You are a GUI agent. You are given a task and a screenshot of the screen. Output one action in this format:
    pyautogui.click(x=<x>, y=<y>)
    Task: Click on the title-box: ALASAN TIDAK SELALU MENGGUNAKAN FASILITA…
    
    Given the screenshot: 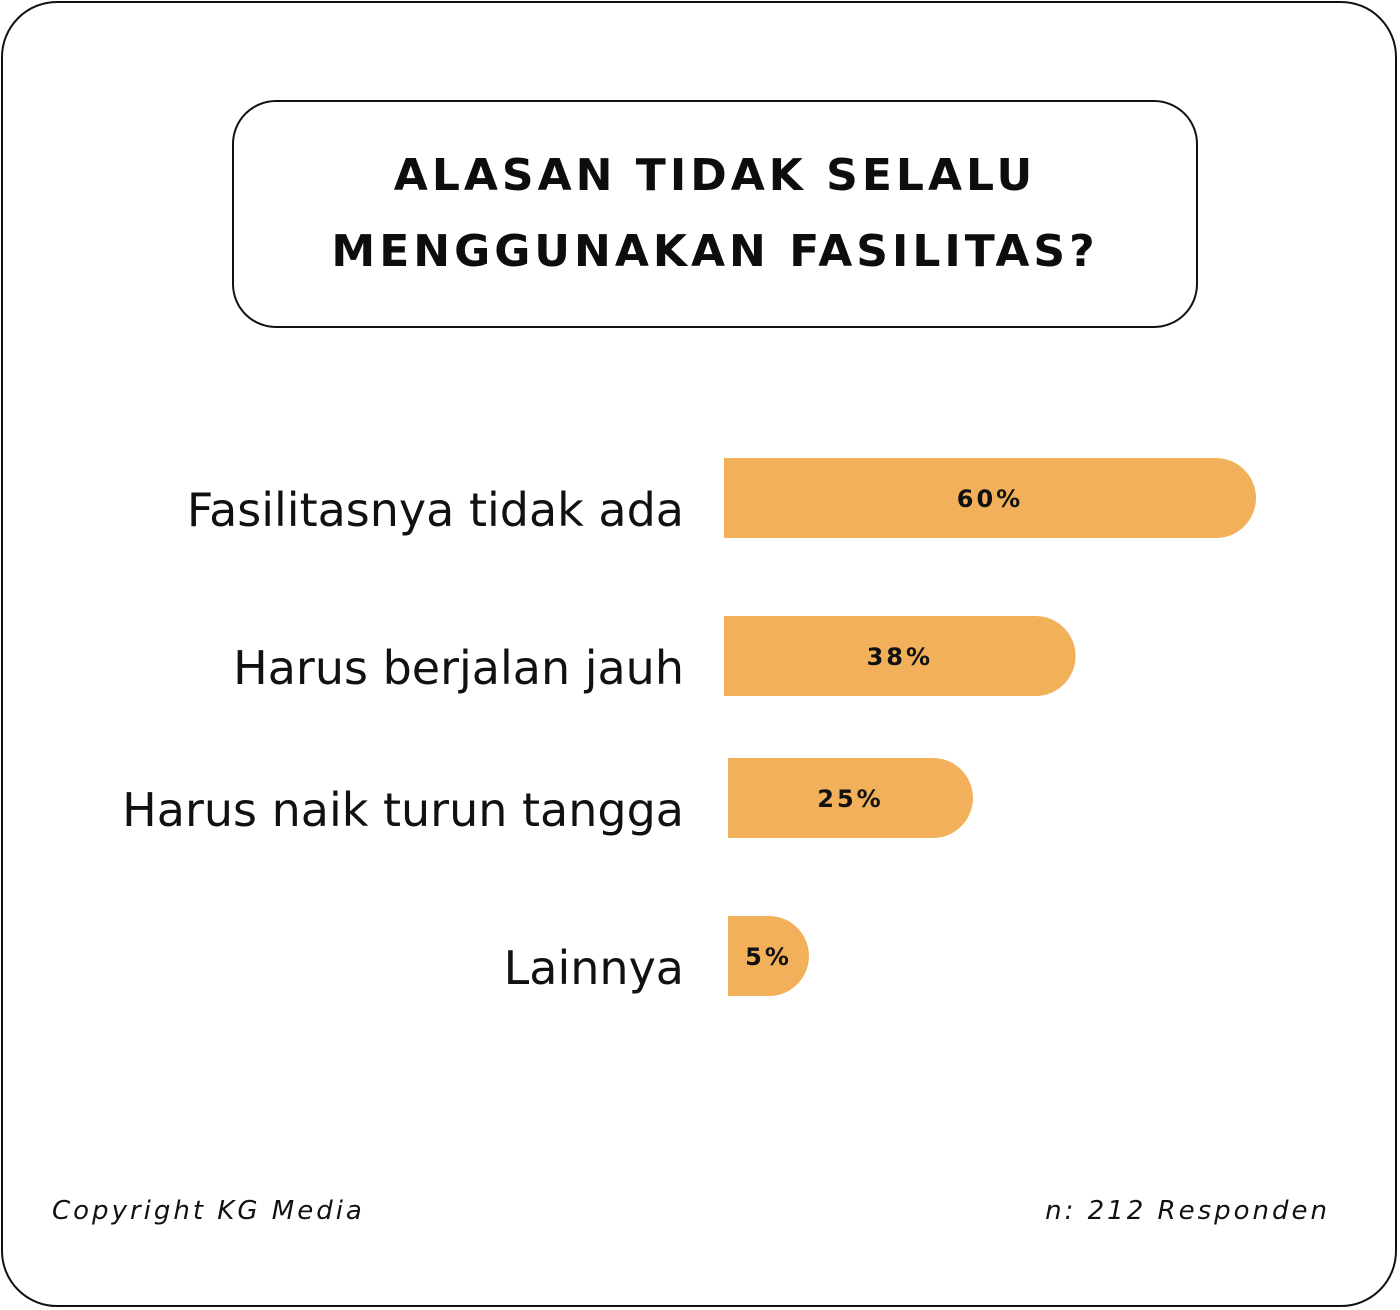 What is the action you would take?
    pyautogui.click(x=715, y=214)
    